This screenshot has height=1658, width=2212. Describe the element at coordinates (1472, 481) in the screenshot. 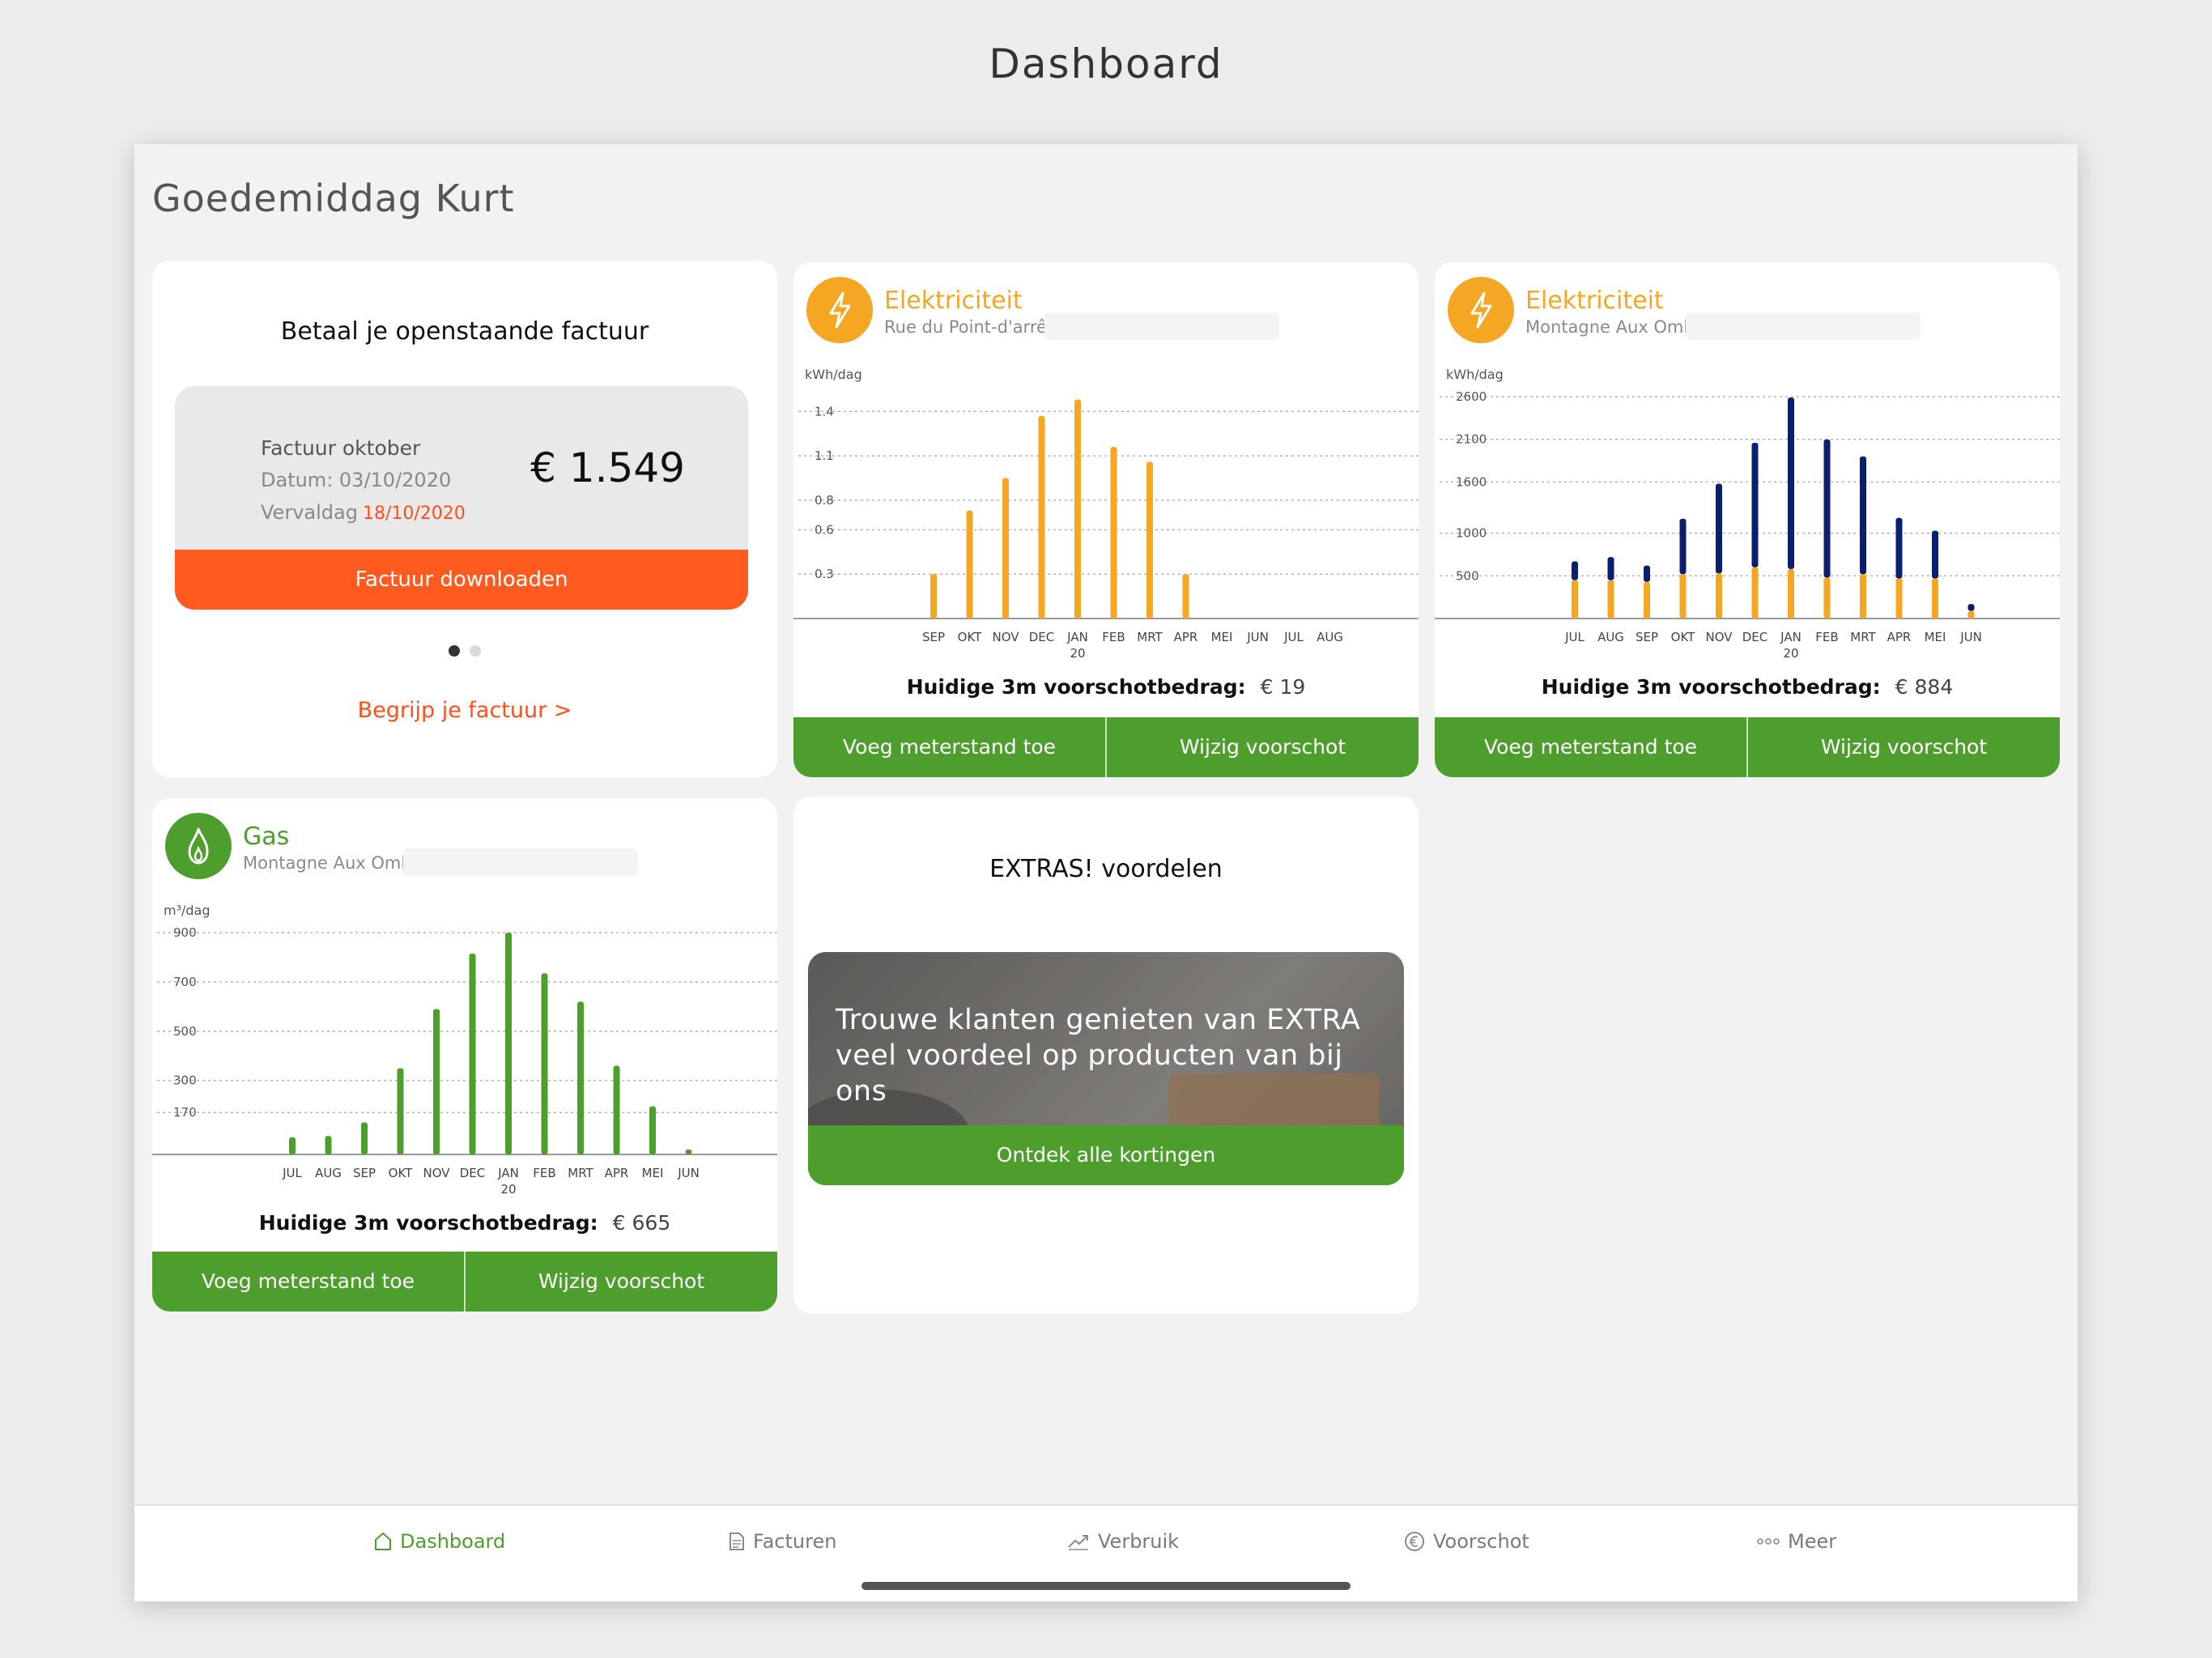

I see `y-tick-label: 1600` at that location.